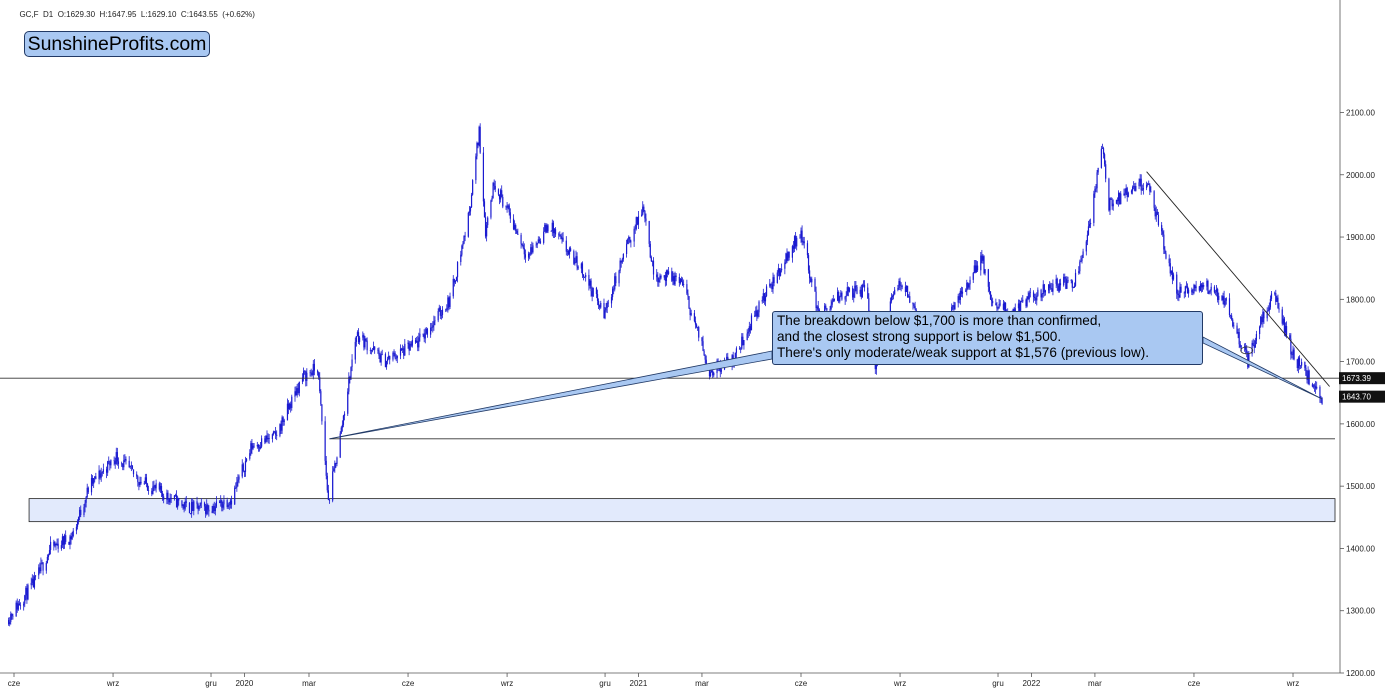  Describe the element at coordinates (1360, 424) in the screenshot. I see `y-tick-label: 1600.00` at that location.